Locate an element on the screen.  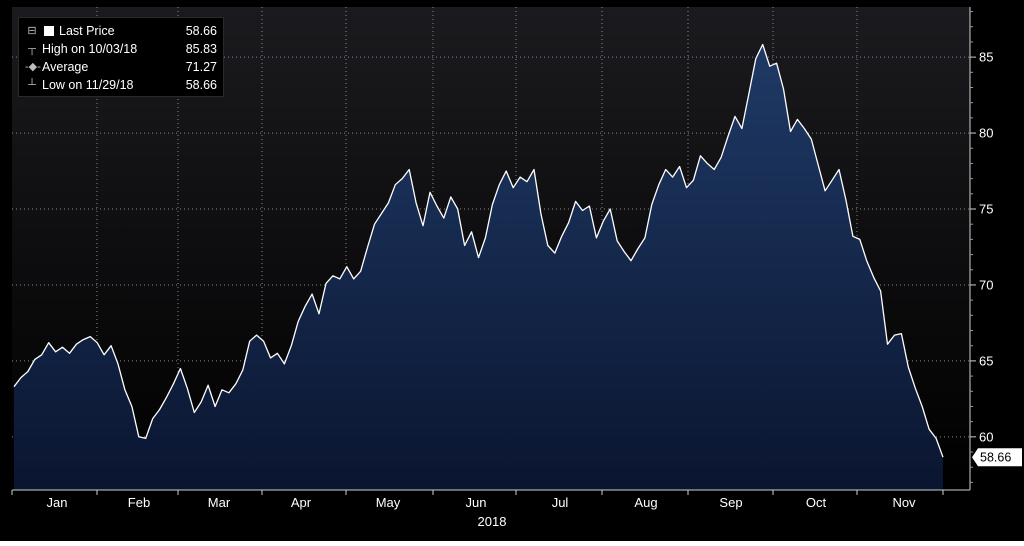
x-tick-label: Nov is located at coordinates (904, 502).